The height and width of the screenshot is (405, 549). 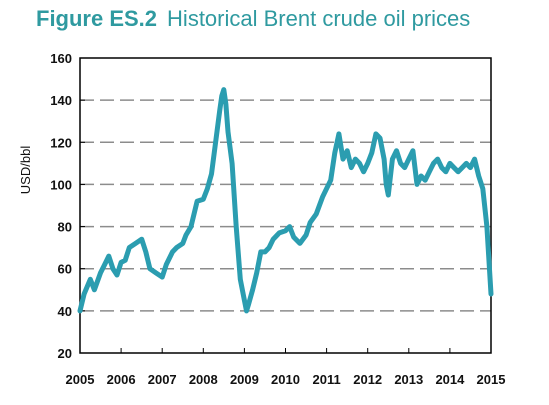 What do you see at coordinates (61, 142) in the screenshot?
I see `y-tick-label: 120` at bounding box center [61, 142].